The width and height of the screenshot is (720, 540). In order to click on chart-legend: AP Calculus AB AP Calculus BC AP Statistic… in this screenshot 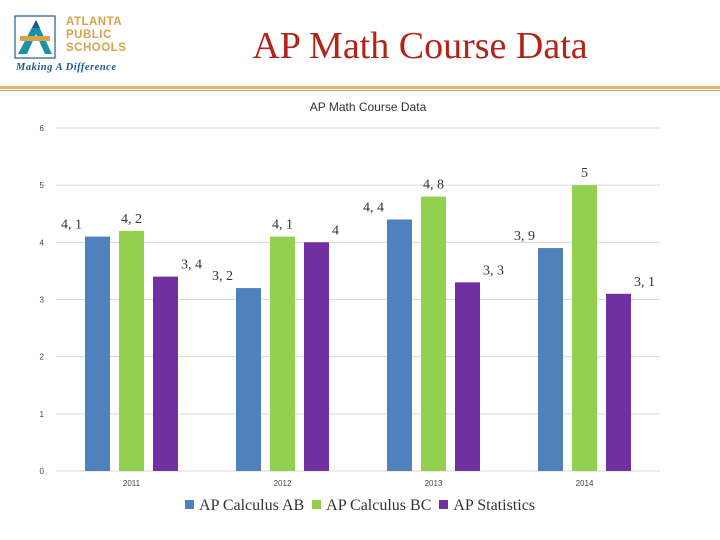, I will do `click(360, 506)`.